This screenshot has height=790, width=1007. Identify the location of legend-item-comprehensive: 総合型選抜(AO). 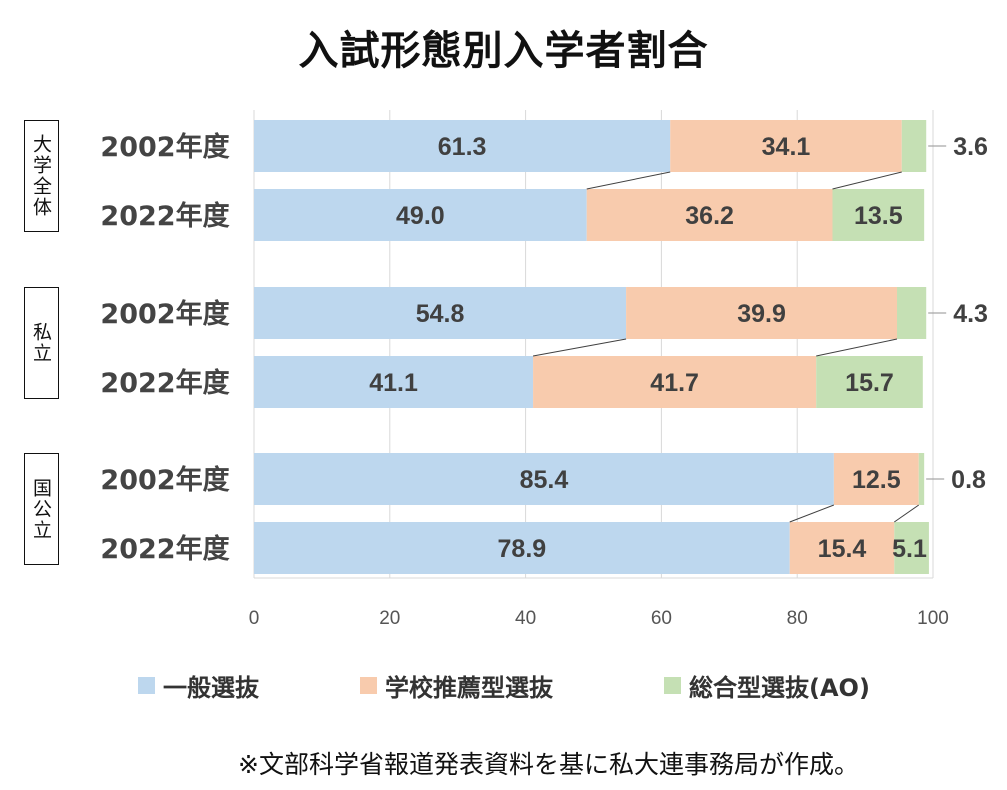
(767, 685).